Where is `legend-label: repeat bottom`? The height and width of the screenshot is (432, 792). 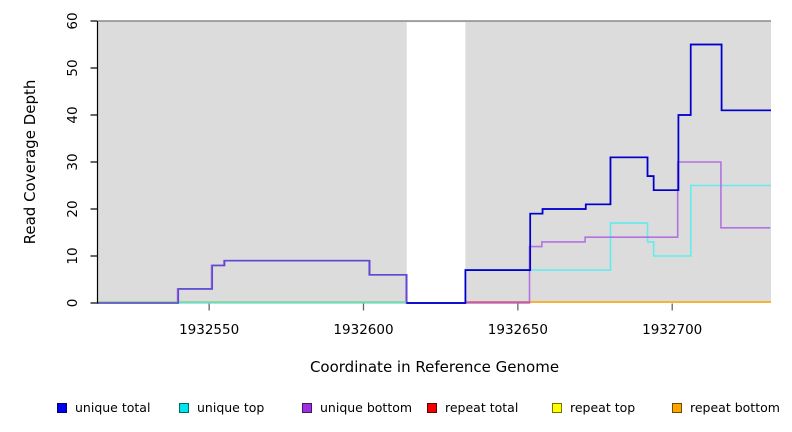 legend-label: repeat bottom is located at coordinates (735, 407).